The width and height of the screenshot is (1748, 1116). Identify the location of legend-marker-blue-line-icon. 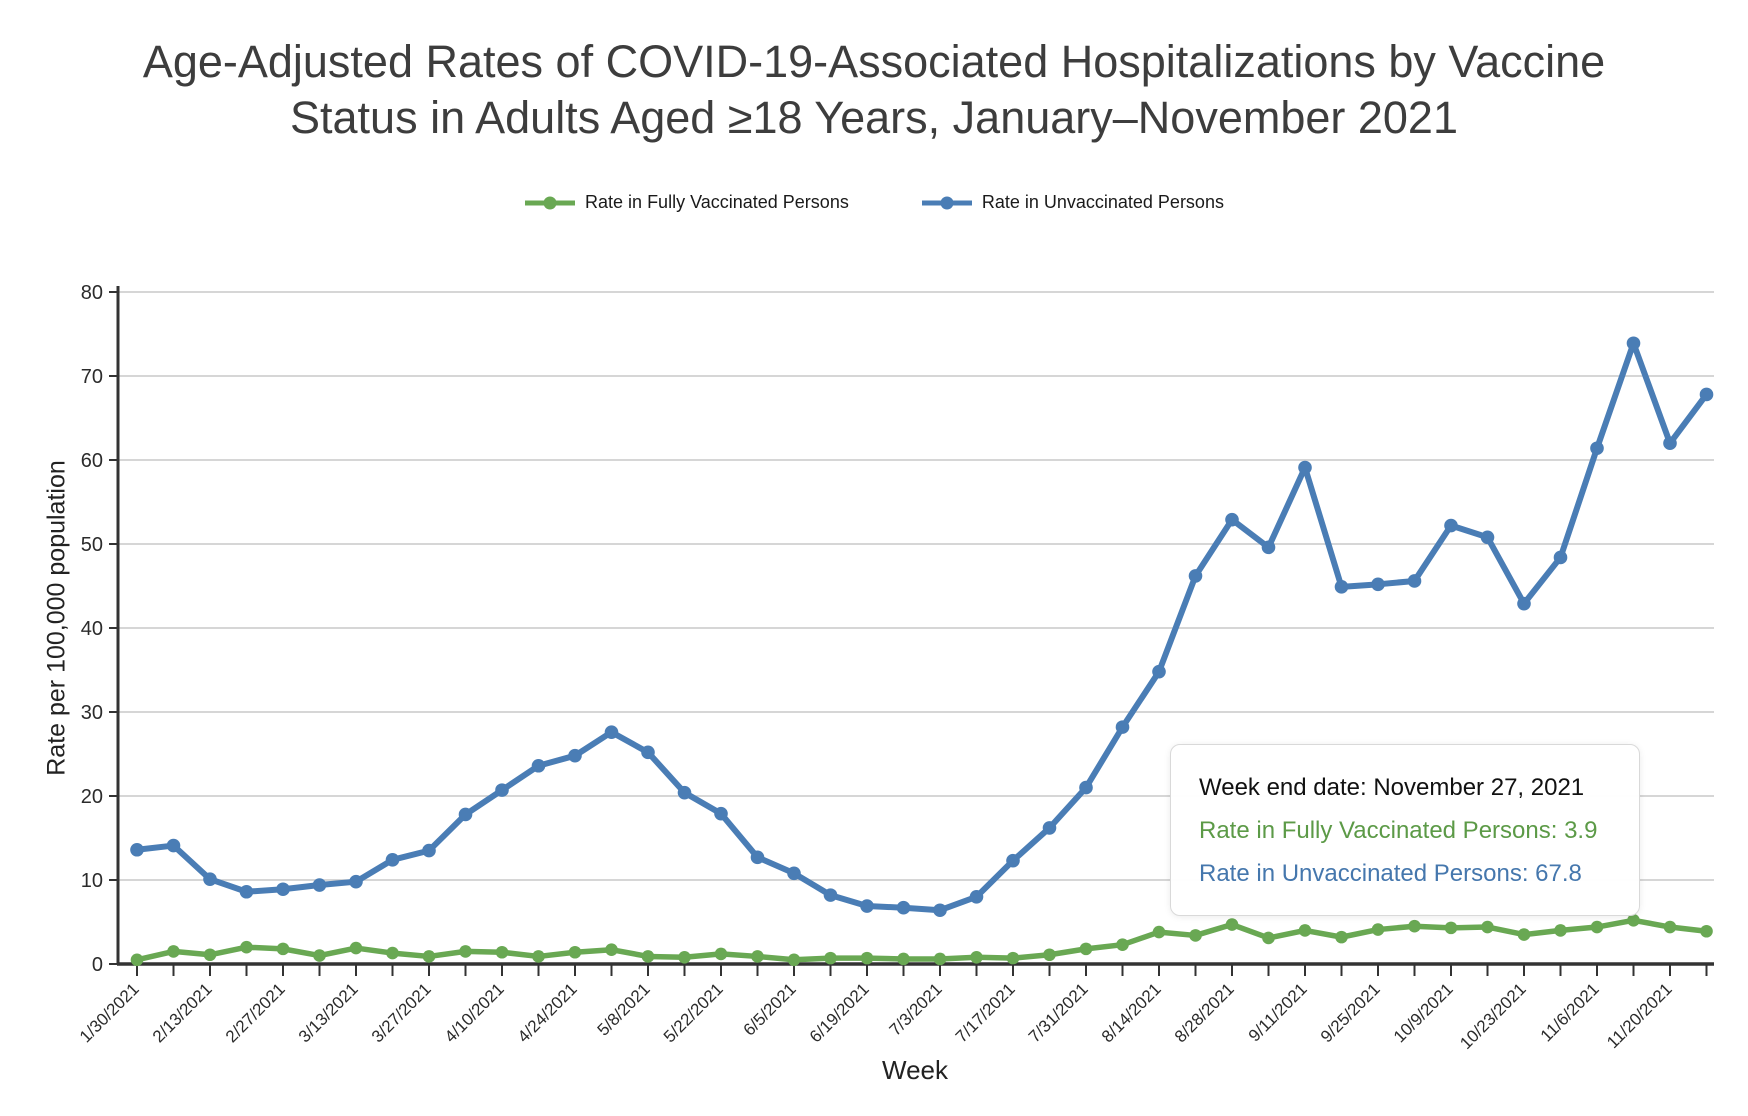
(946, 202).